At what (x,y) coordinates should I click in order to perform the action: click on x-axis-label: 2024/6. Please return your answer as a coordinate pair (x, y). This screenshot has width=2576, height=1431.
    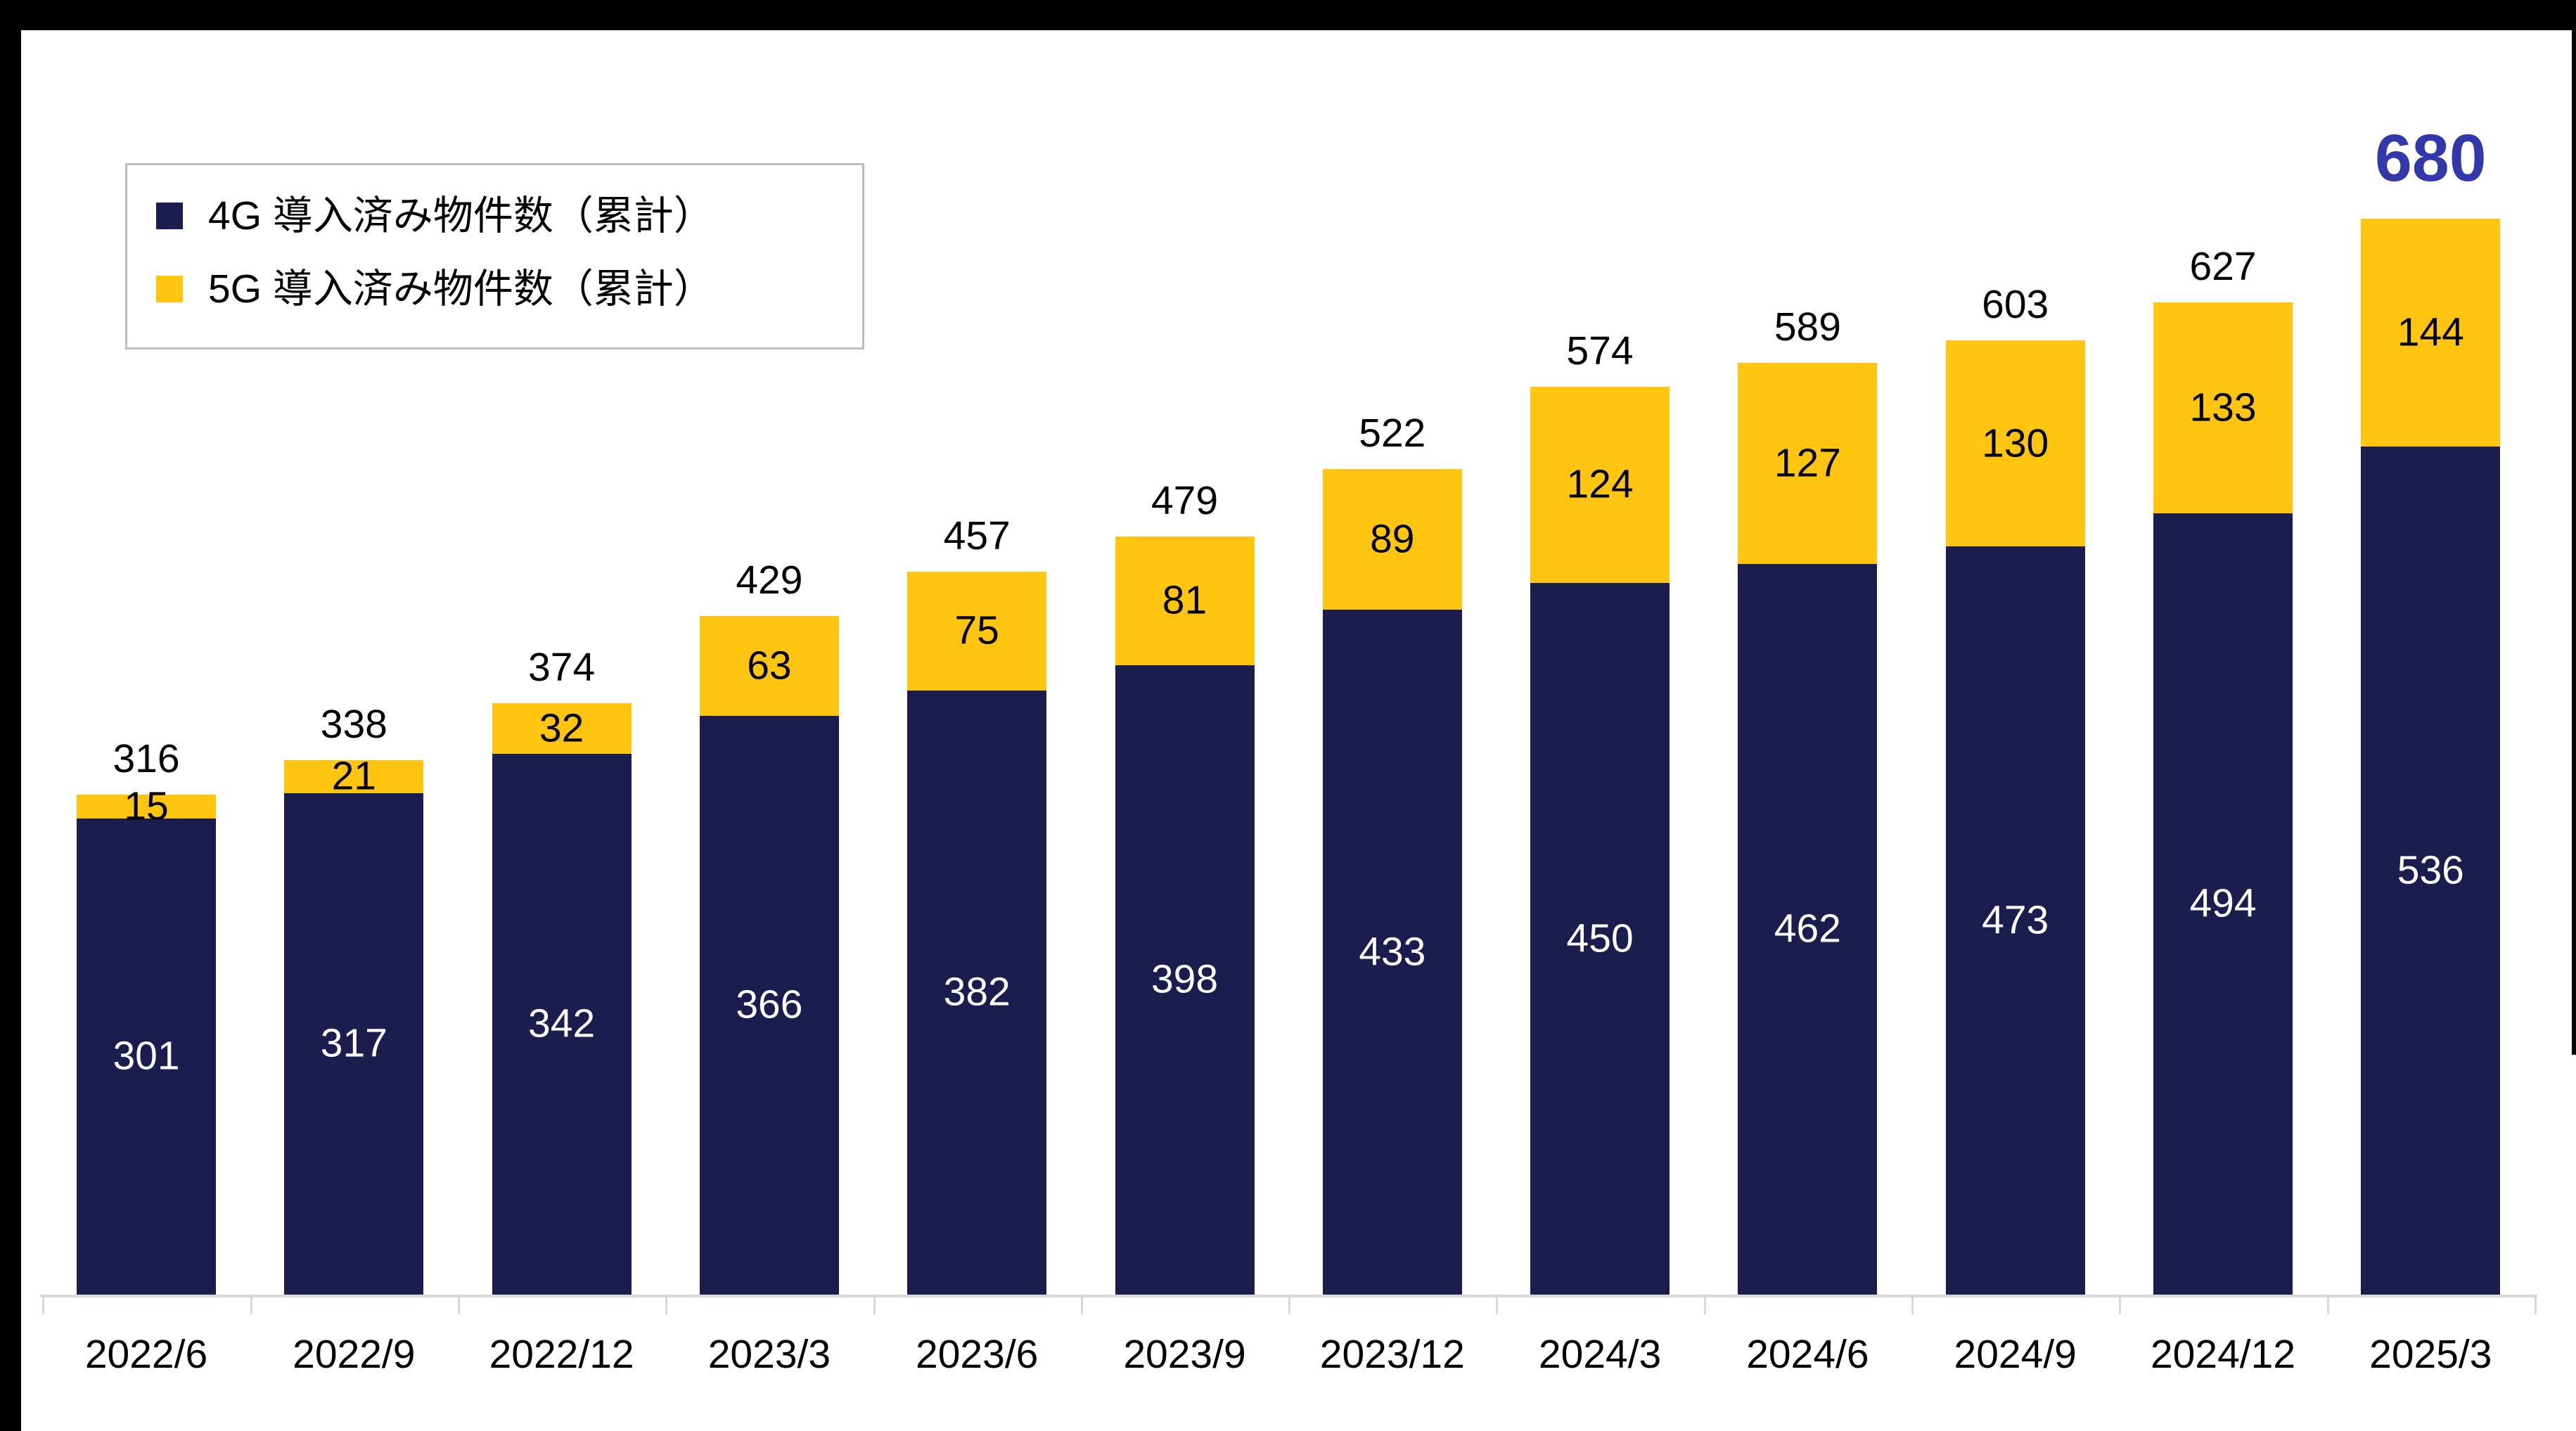
    Looking at the image, I should click on (1807, 1355).